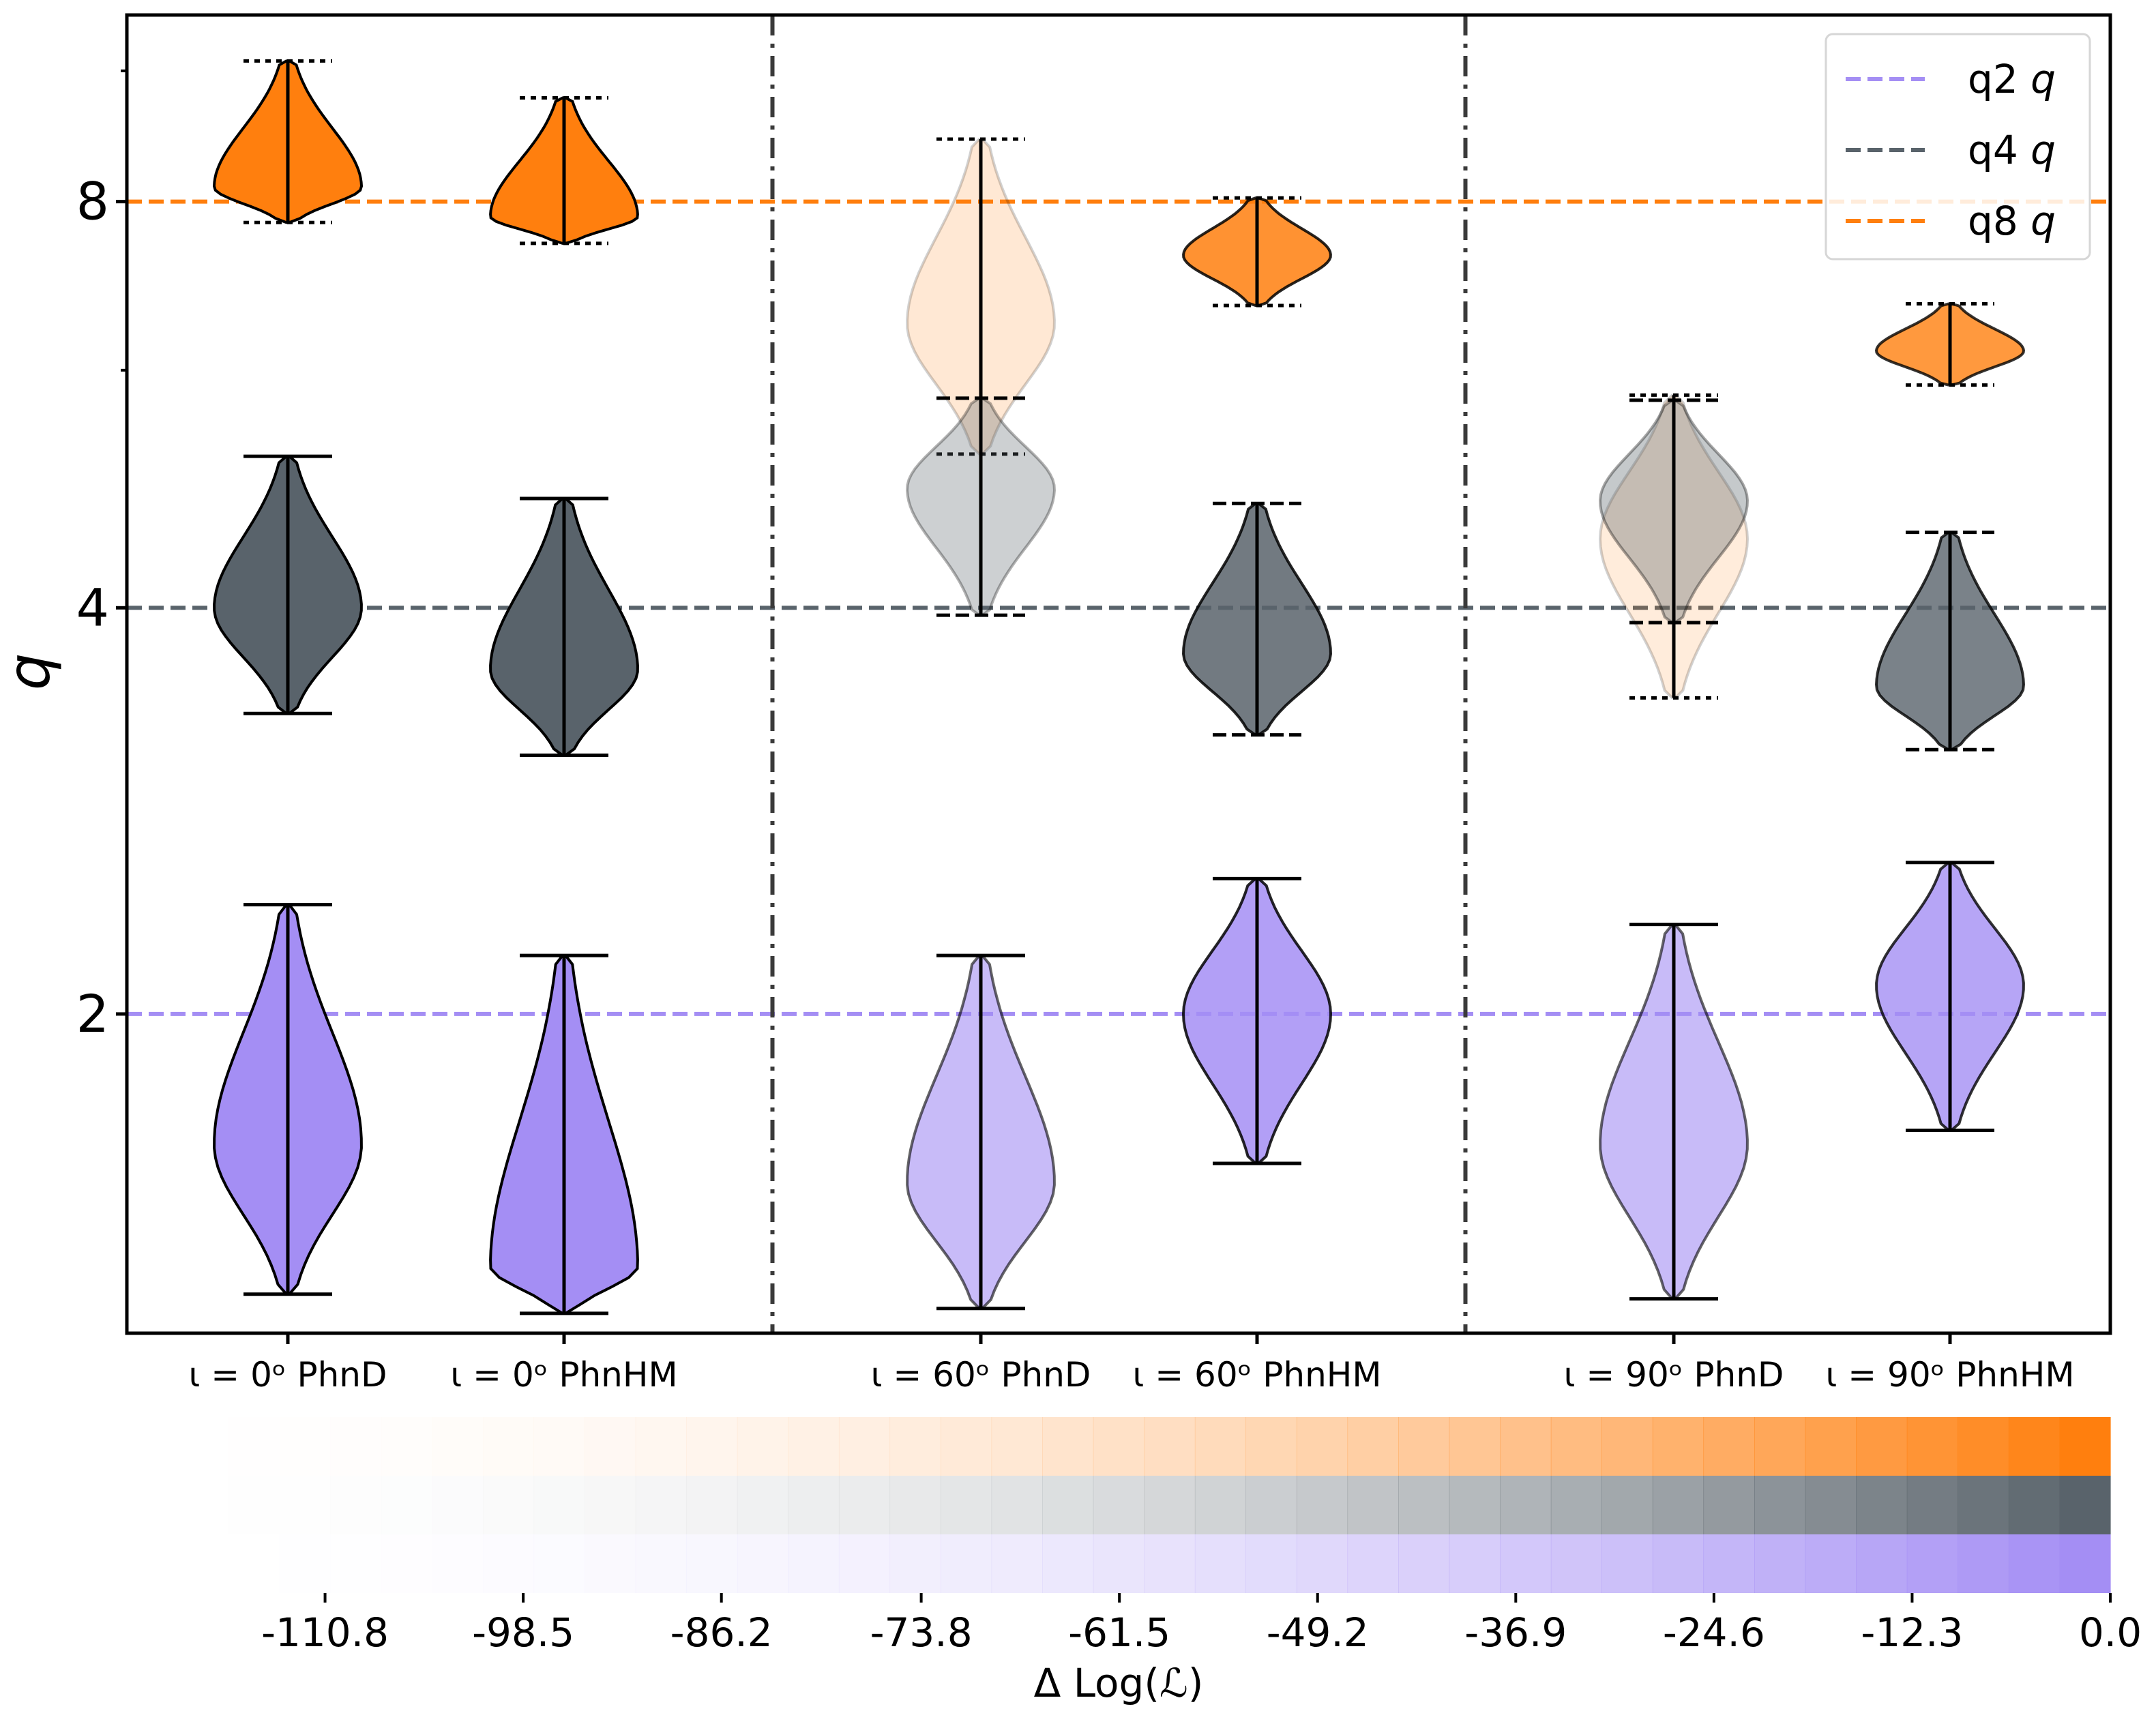  Describe the element at coordinates (721, 1632) in the screenshot. I see `colorbar-tick-label: -86.2` at that location.